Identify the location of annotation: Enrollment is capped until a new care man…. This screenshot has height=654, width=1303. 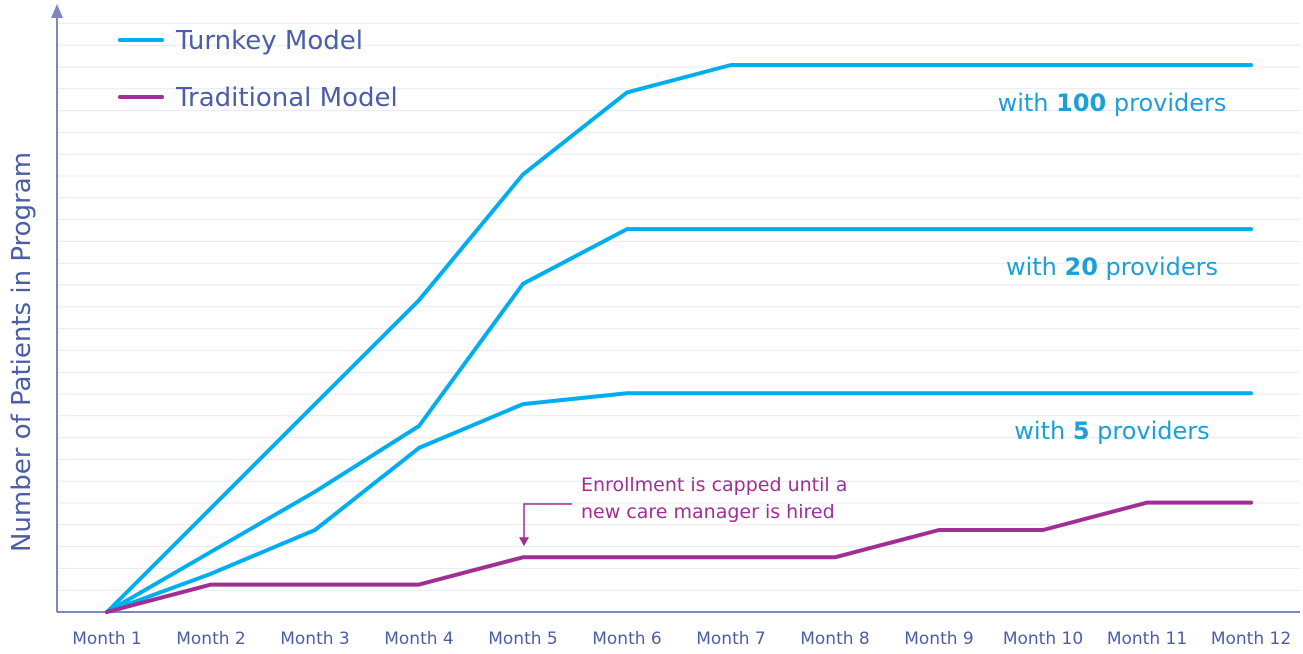
(683, 510).